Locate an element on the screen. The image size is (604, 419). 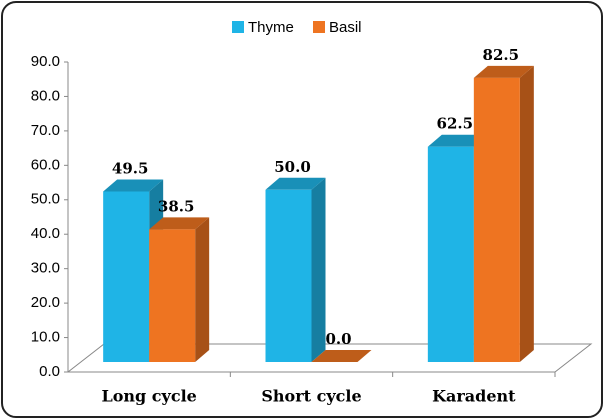
legend-label: Basil is located at coordinates (345, 27).